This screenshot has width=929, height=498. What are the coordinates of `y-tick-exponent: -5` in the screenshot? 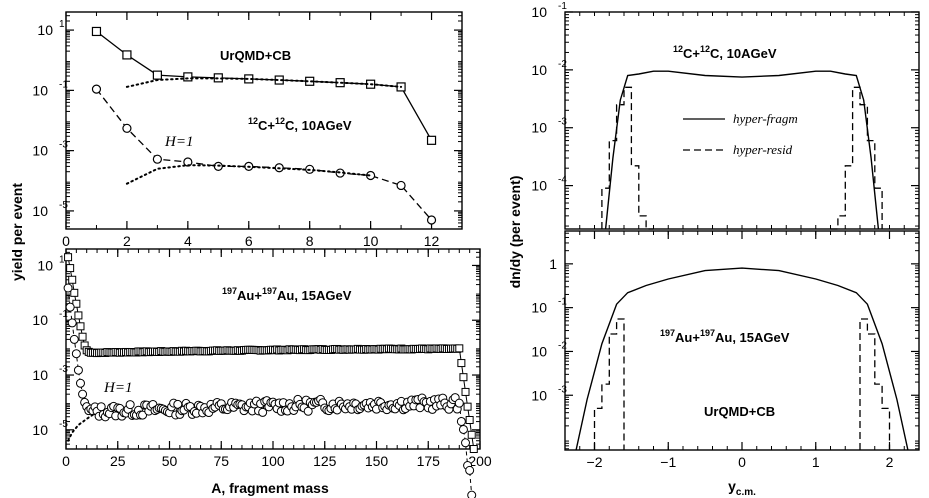 It's located at (63, 205).